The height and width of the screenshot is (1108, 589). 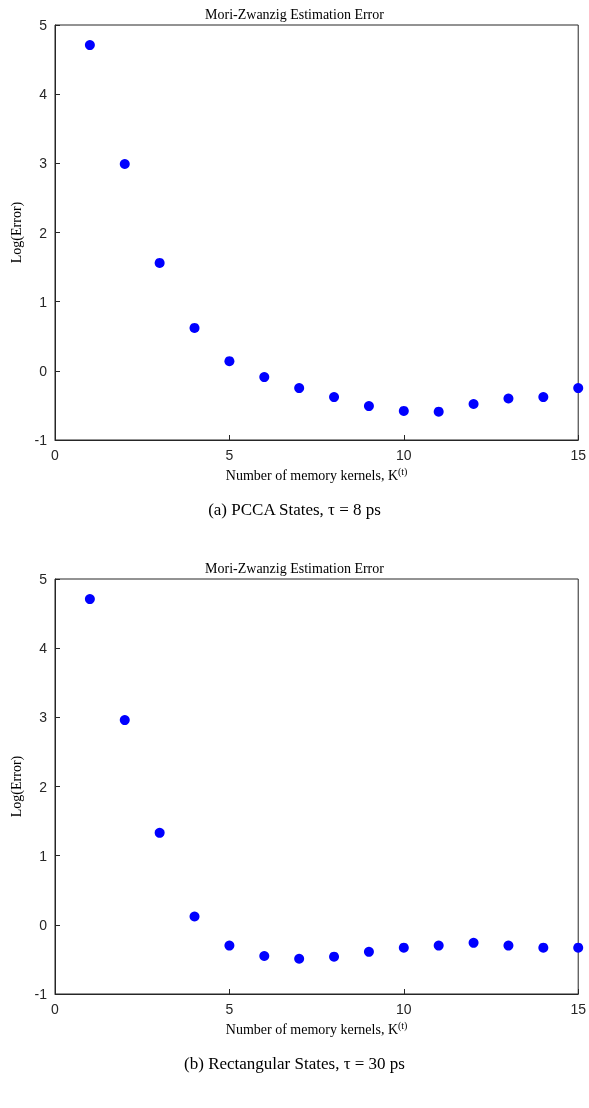 I want to click on text: (b) Rectangular States, τ = 30 ps, so click(x=294, y=1064).